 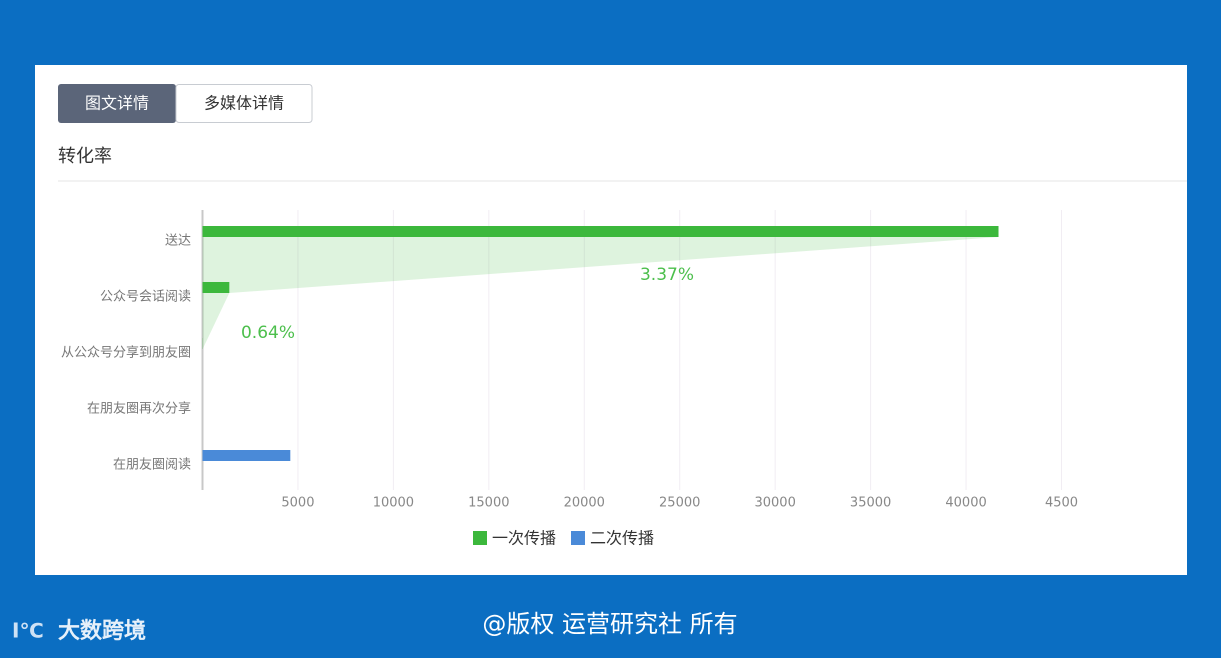 What do you see at coordinates (102, 631) in the screenshot?
I see `logo-text: 大数跨境` at bounding box center [102, 631].